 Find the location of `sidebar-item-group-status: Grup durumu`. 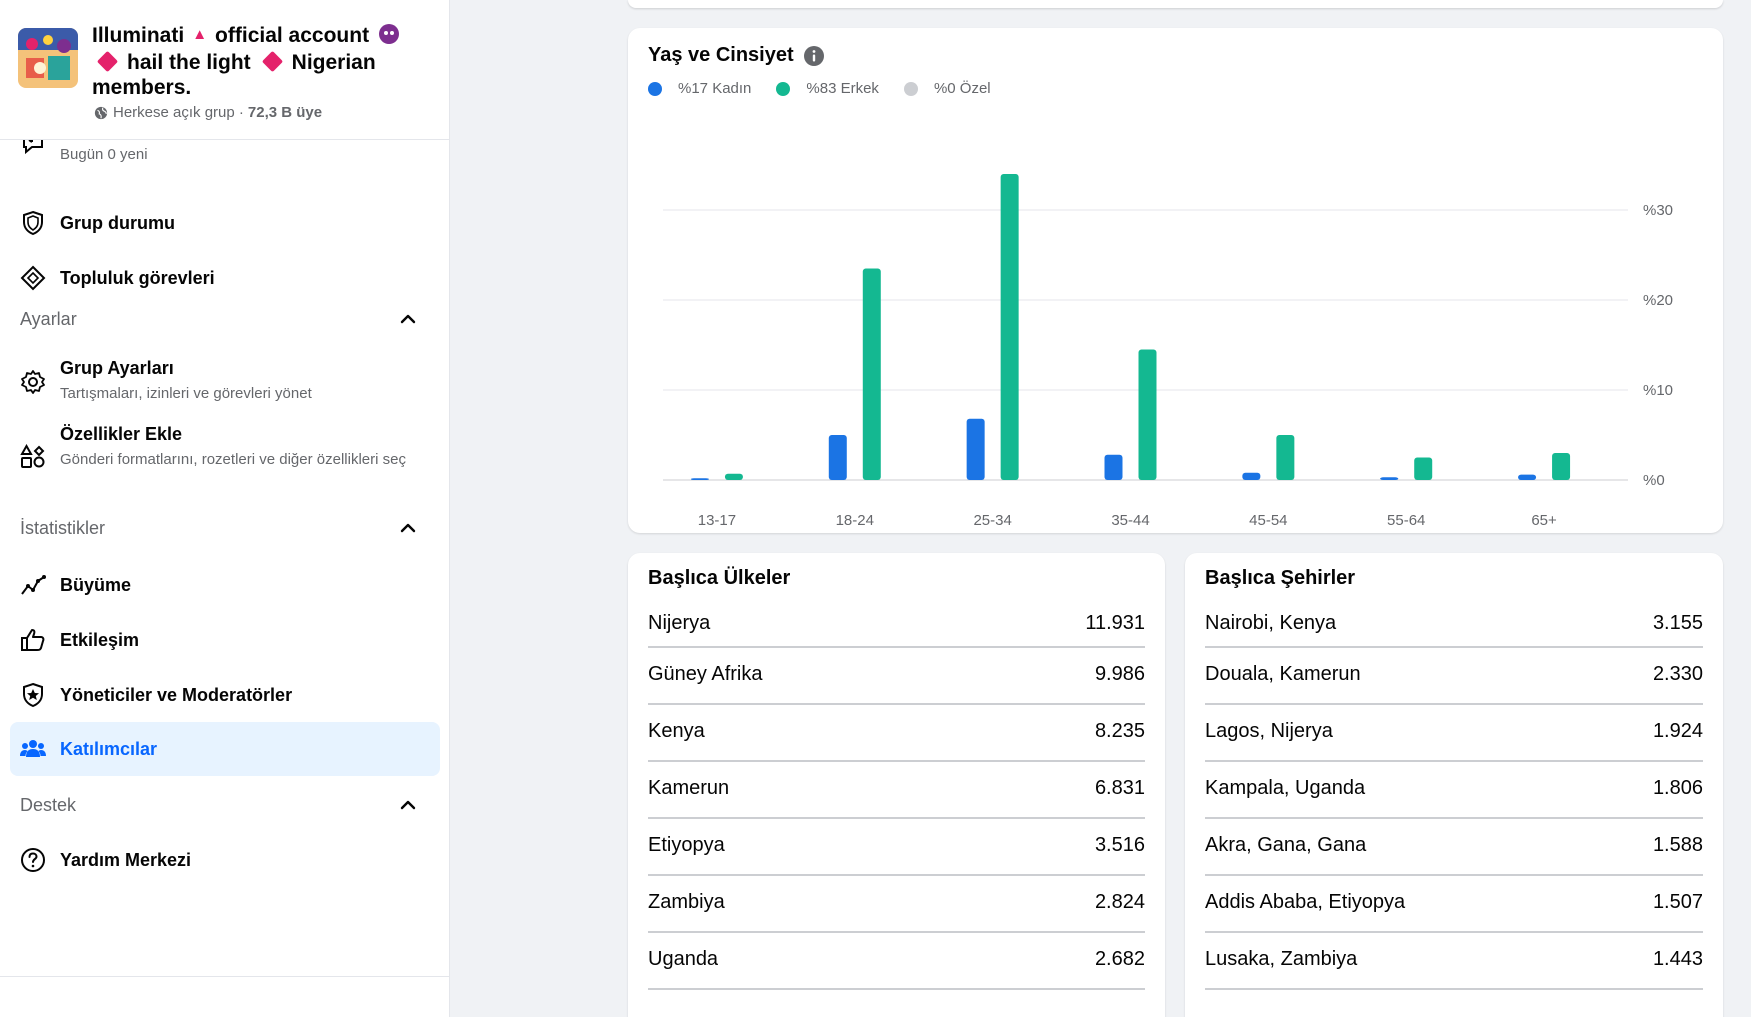

sidebar-item-group-status: Grup durumu is located at coordinates (225, 223).